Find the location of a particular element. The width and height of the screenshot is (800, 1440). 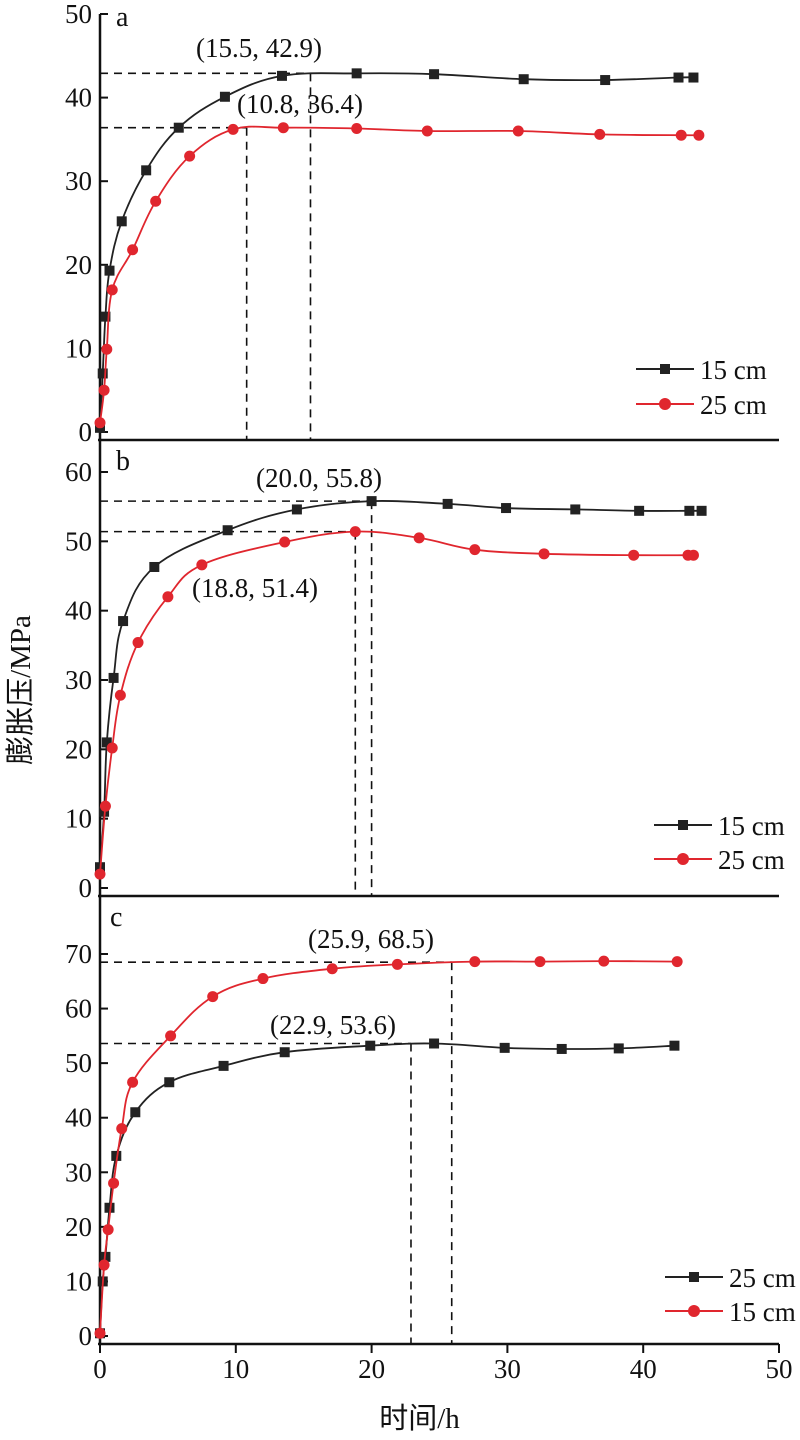

y-tick-label: 50 is located at coordinates (78, 541).